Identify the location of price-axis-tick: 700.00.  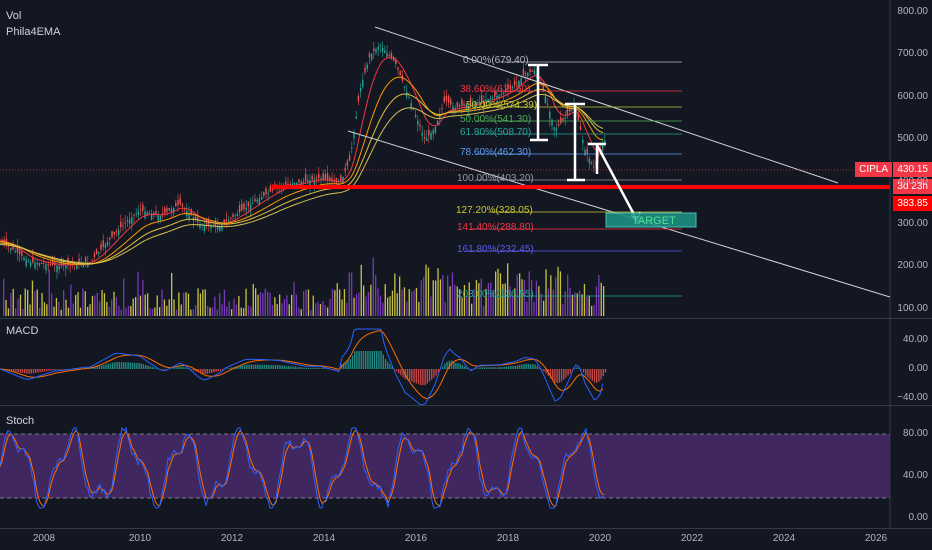
(912, 54).